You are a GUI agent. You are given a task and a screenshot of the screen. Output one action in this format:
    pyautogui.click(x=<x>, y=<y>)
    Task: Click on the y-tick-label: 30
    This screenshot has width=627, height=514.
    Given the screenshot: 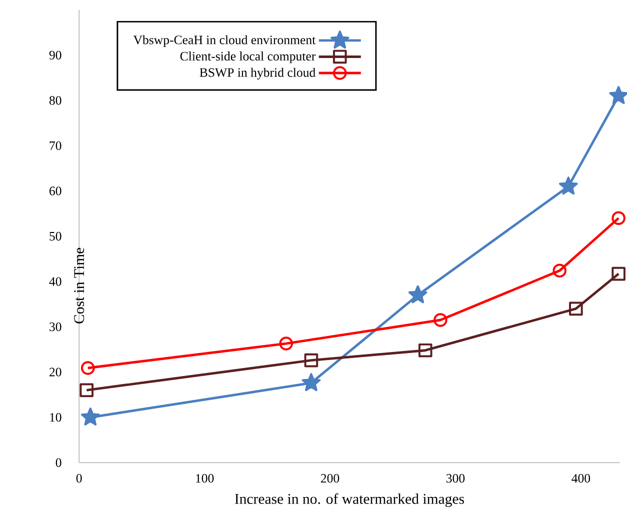 What is the action you would take?
    pyautogui.click(x=56, y=327)
    